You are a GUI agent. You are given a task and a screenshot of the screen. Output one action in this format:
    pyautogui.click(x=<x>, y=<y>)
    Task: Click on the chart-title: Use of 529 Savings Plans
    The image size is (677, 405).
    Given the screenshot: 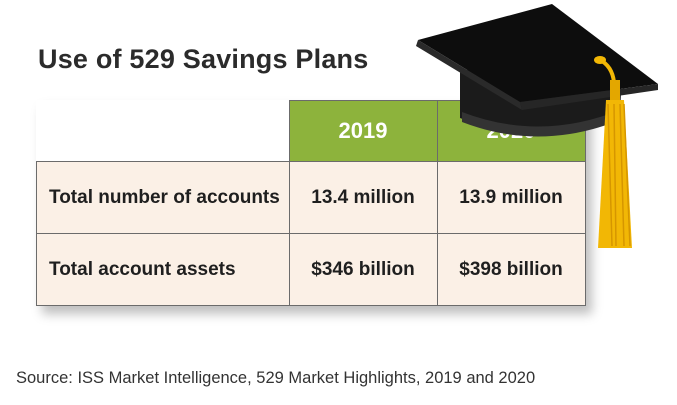 What is the action you would take?
    pyautogui.click(x=203, y=59)
    